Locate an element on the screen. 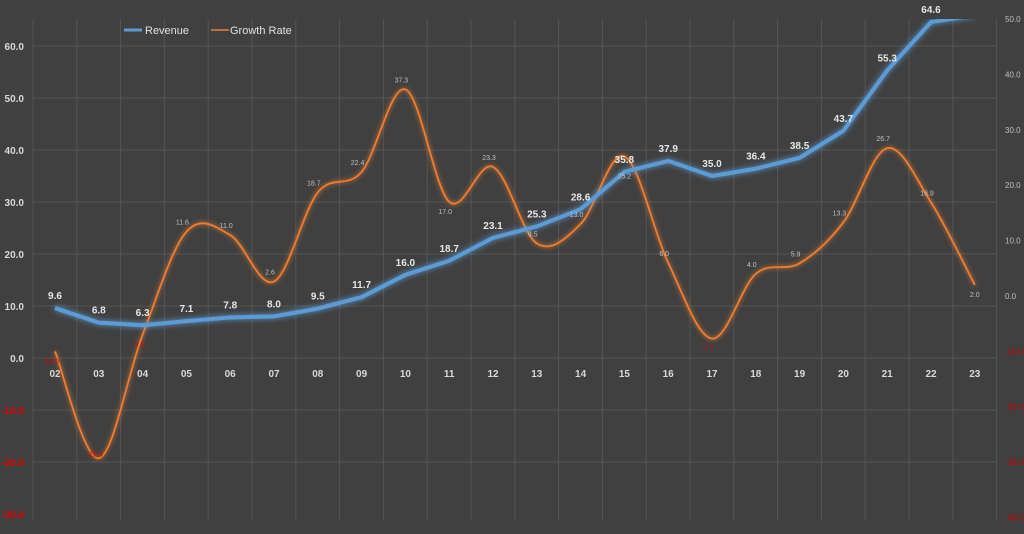 This screenshot has height=534, width=1024. revenue-data-label: 36.4 is located at coordinates (756, 157).